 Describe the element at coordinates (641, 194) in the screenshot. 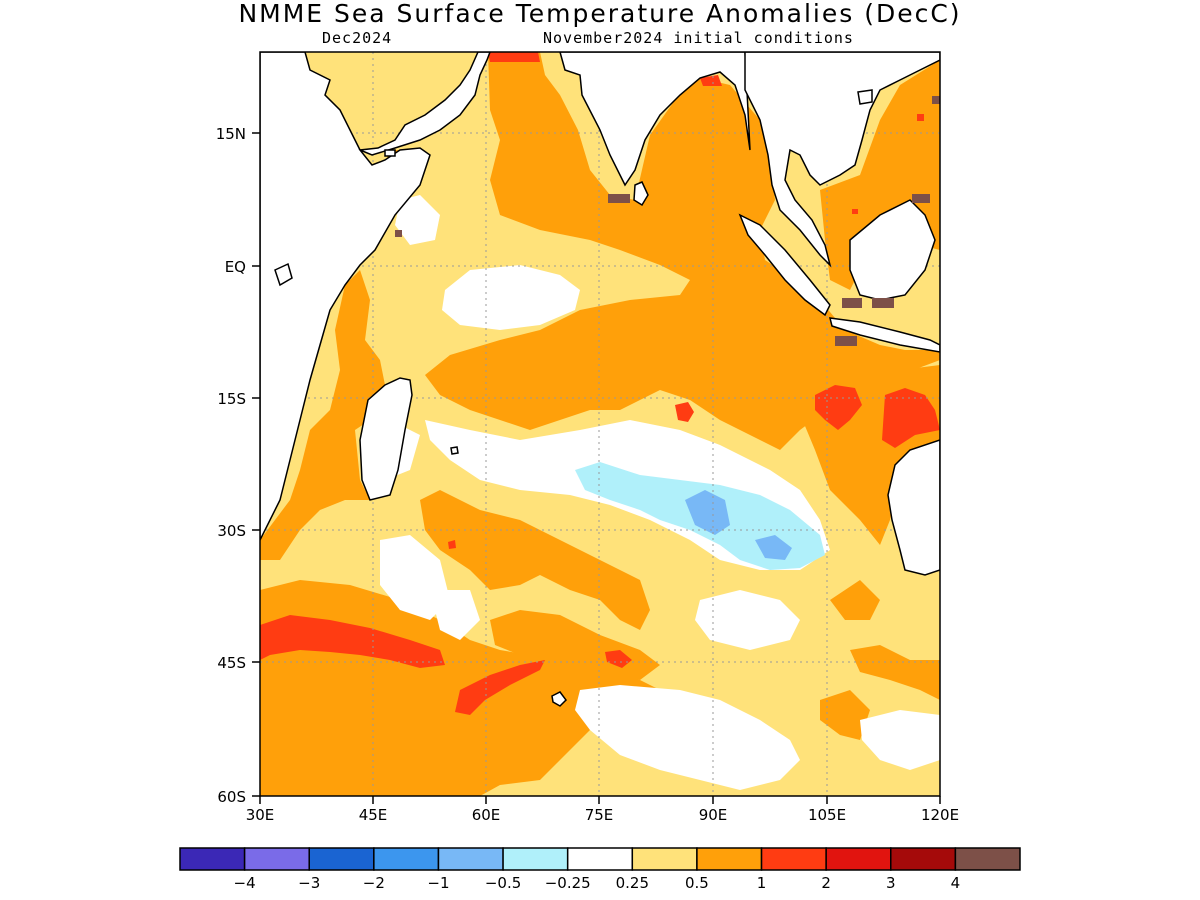

I see `sri-lanka` at that location.